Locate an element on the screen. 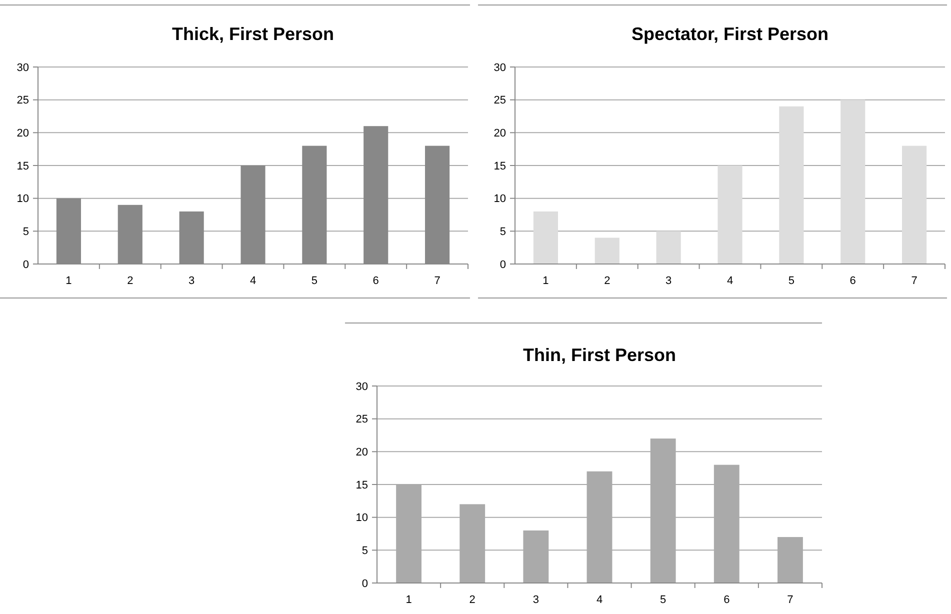 The height and width of the screenshot is (614, 951). chart-title: Thin, First Person is located at coordinates (599, 355).